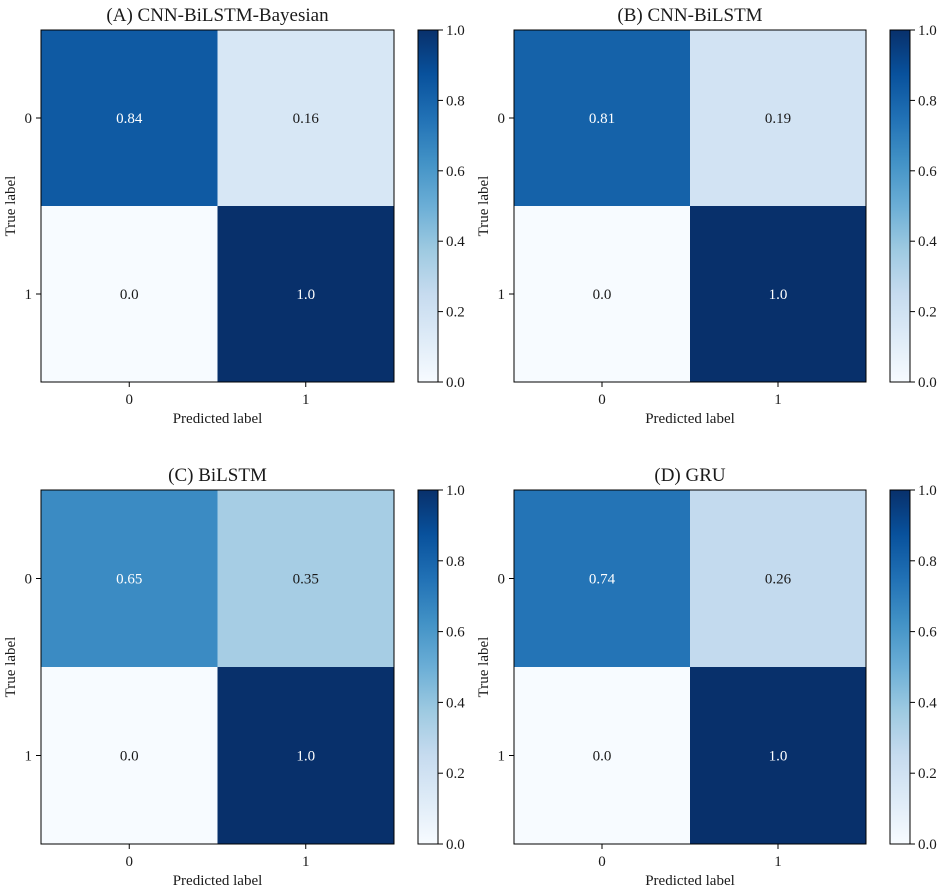 The width and height of the screenshot is (941, 888). I want to click on panel-title: (A) CNN-BiLSTM-Bayesian, so click(217, 15).